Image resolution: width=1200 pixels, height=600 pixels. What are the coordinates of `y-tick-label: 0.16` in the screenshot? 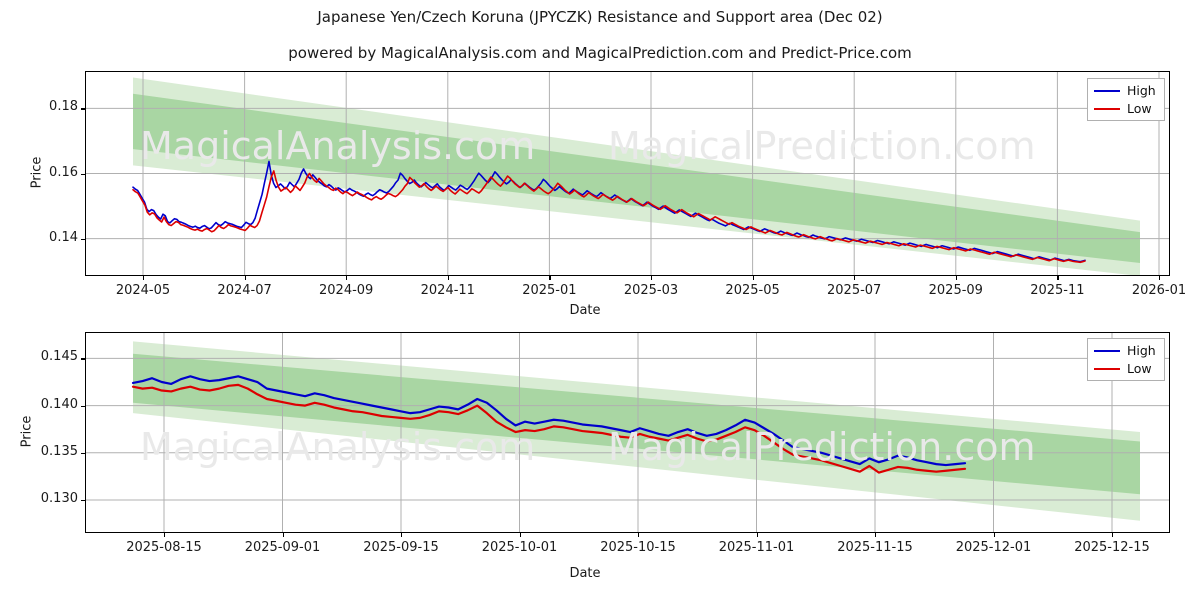 It's located at (63, 172).